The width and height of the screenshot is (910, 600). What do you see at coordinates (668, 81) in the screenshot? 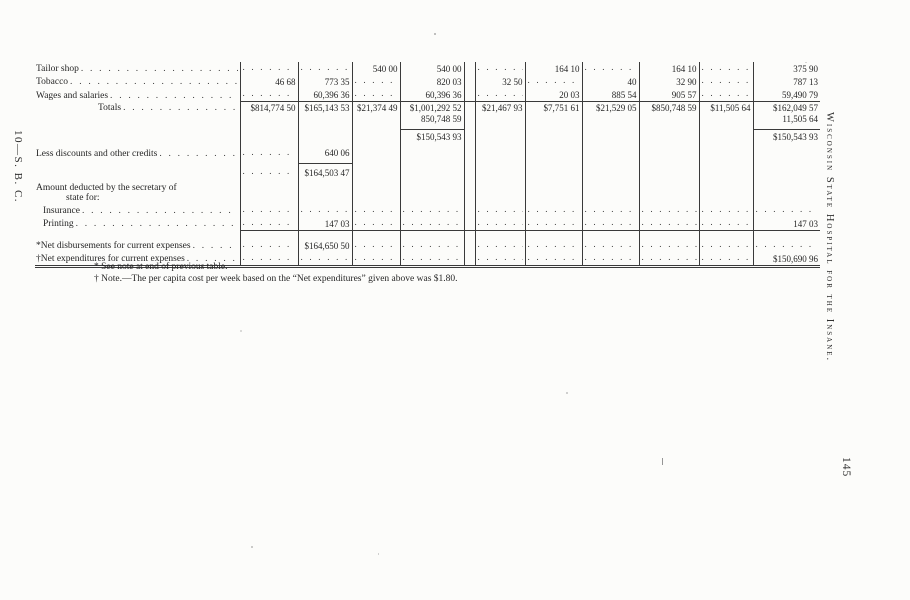
I see `amount-cell: 32 90` at bounding box center [668, 81].